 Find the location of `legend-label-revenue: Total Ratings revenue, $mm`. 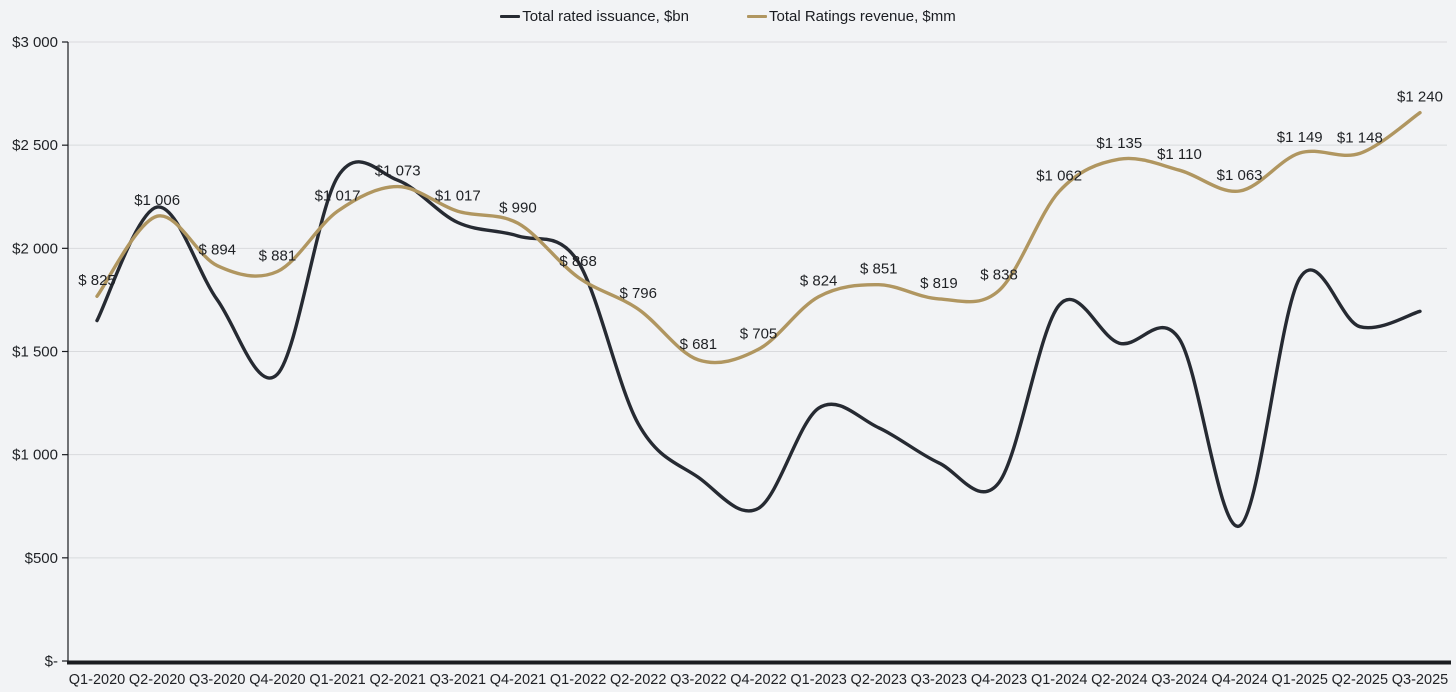

legend-label-revenue: Total Ratings revenue, $mm is located at coordinates (862, 16).